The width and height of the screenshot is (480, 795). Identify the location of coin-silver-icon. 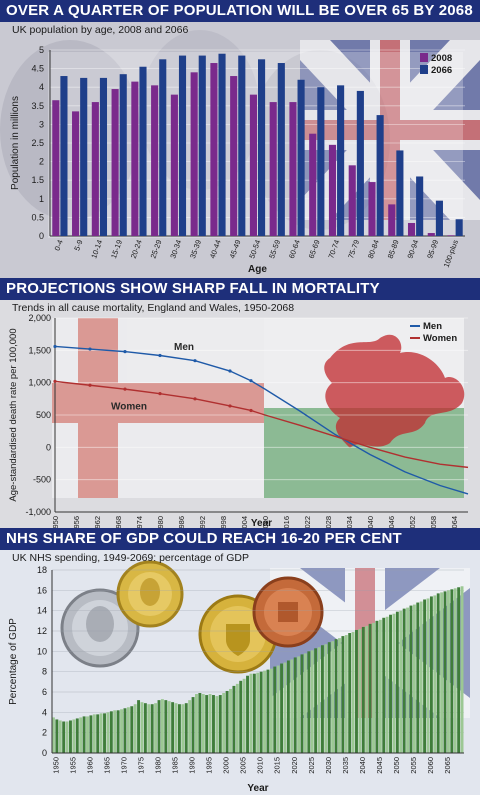
(100, 628).